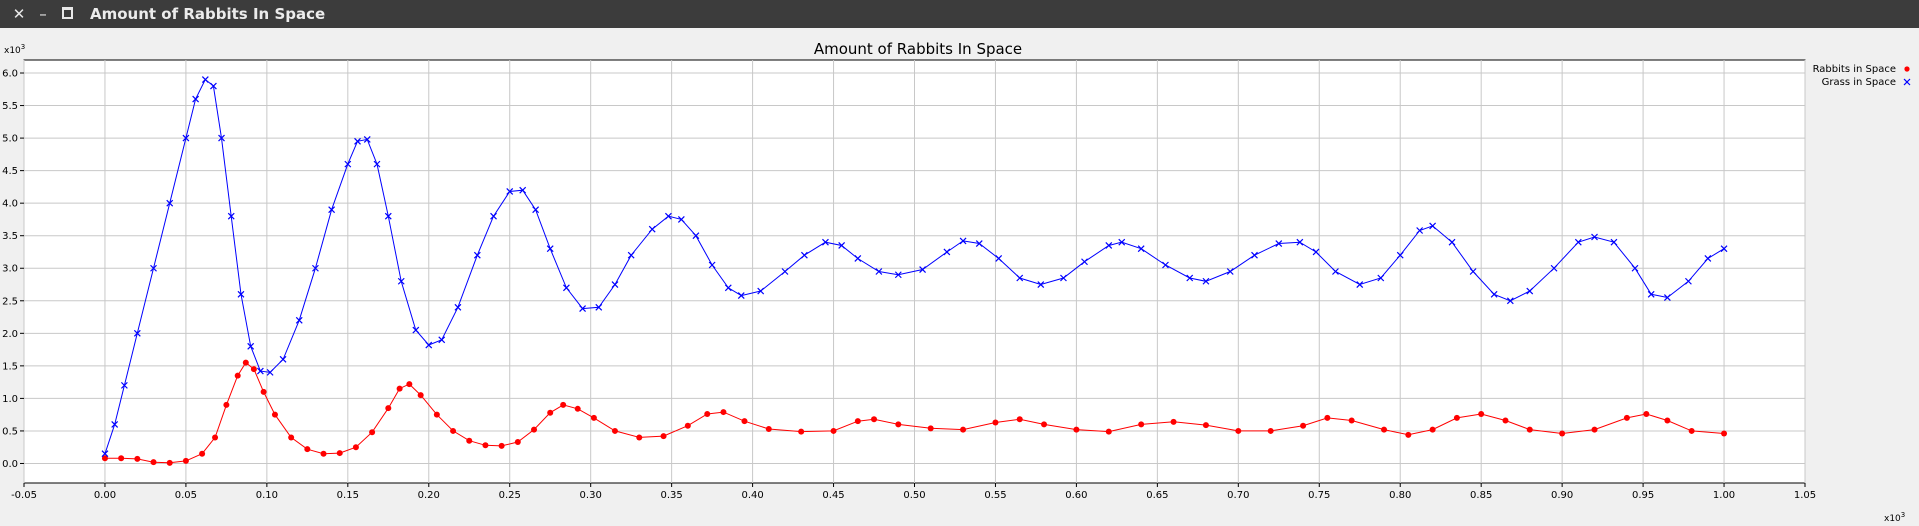  Describe the element at coordinates (914, 495) in the screenshot. I see `x-tick-label: 0.50` at that location.